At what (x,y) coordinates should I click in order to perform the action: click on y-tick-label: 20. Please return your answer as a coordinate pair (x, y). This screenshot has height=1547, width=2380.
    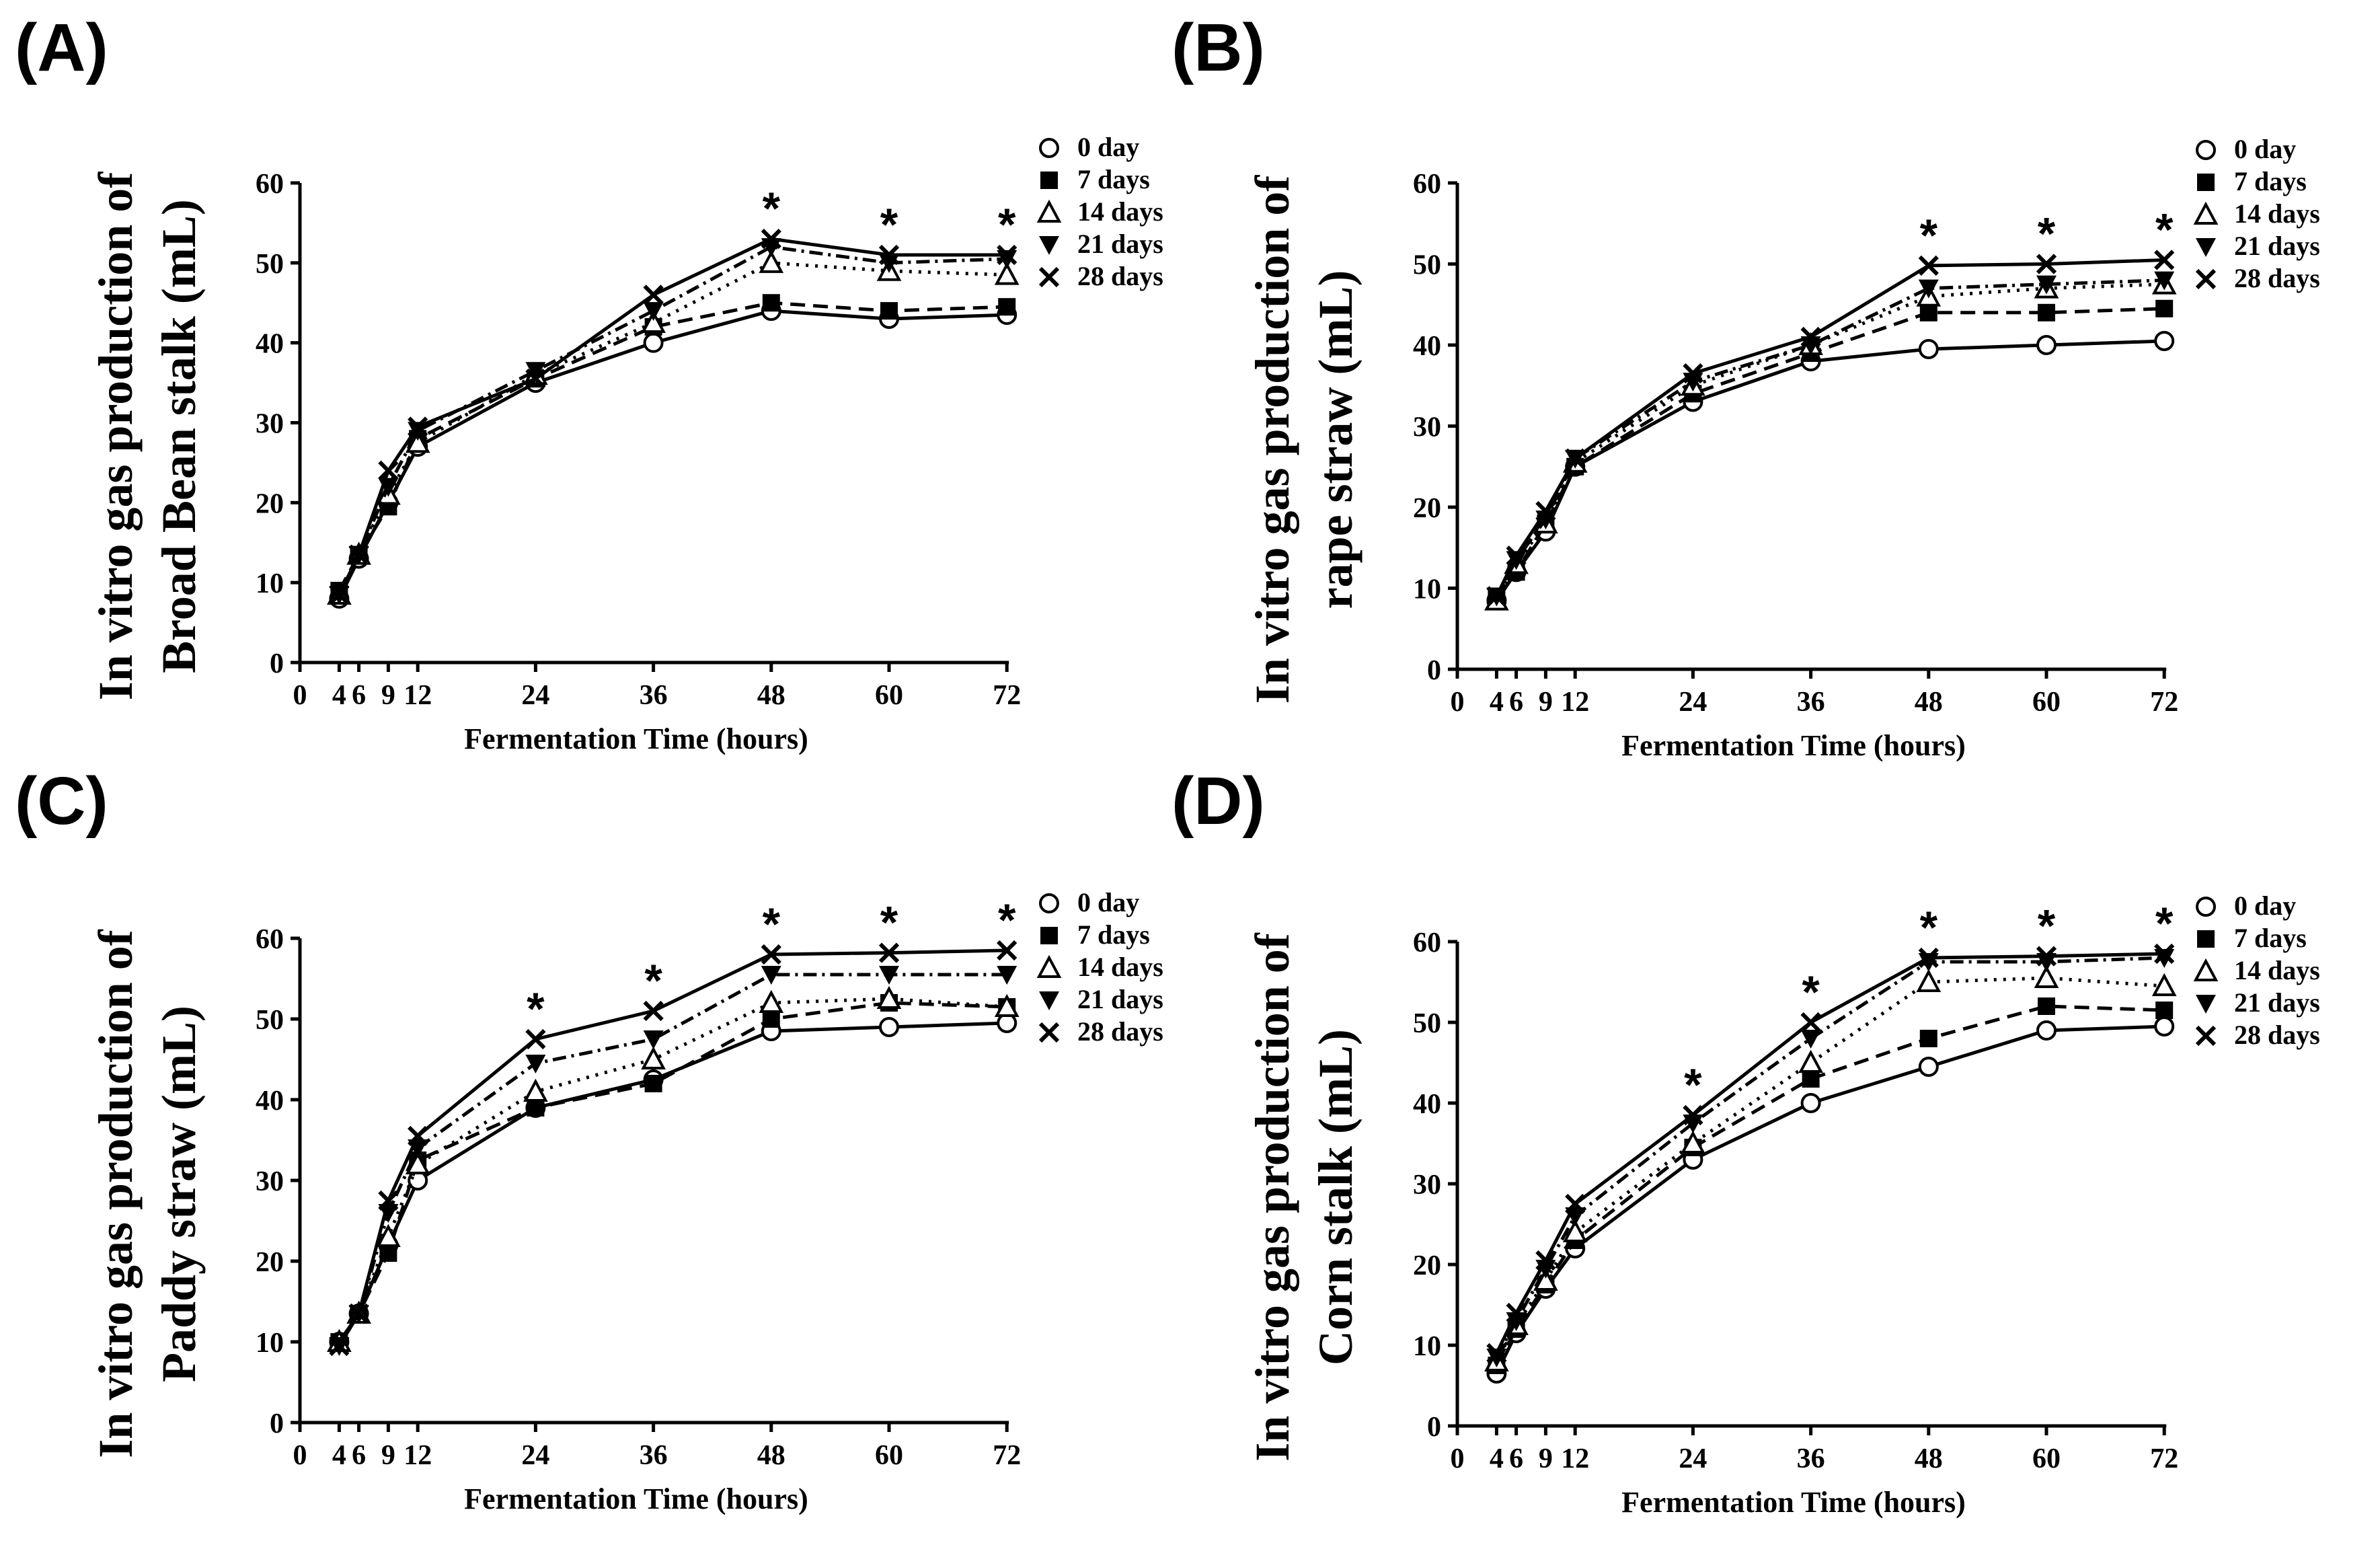
    Looking at the image, I should click on (1427, 509).